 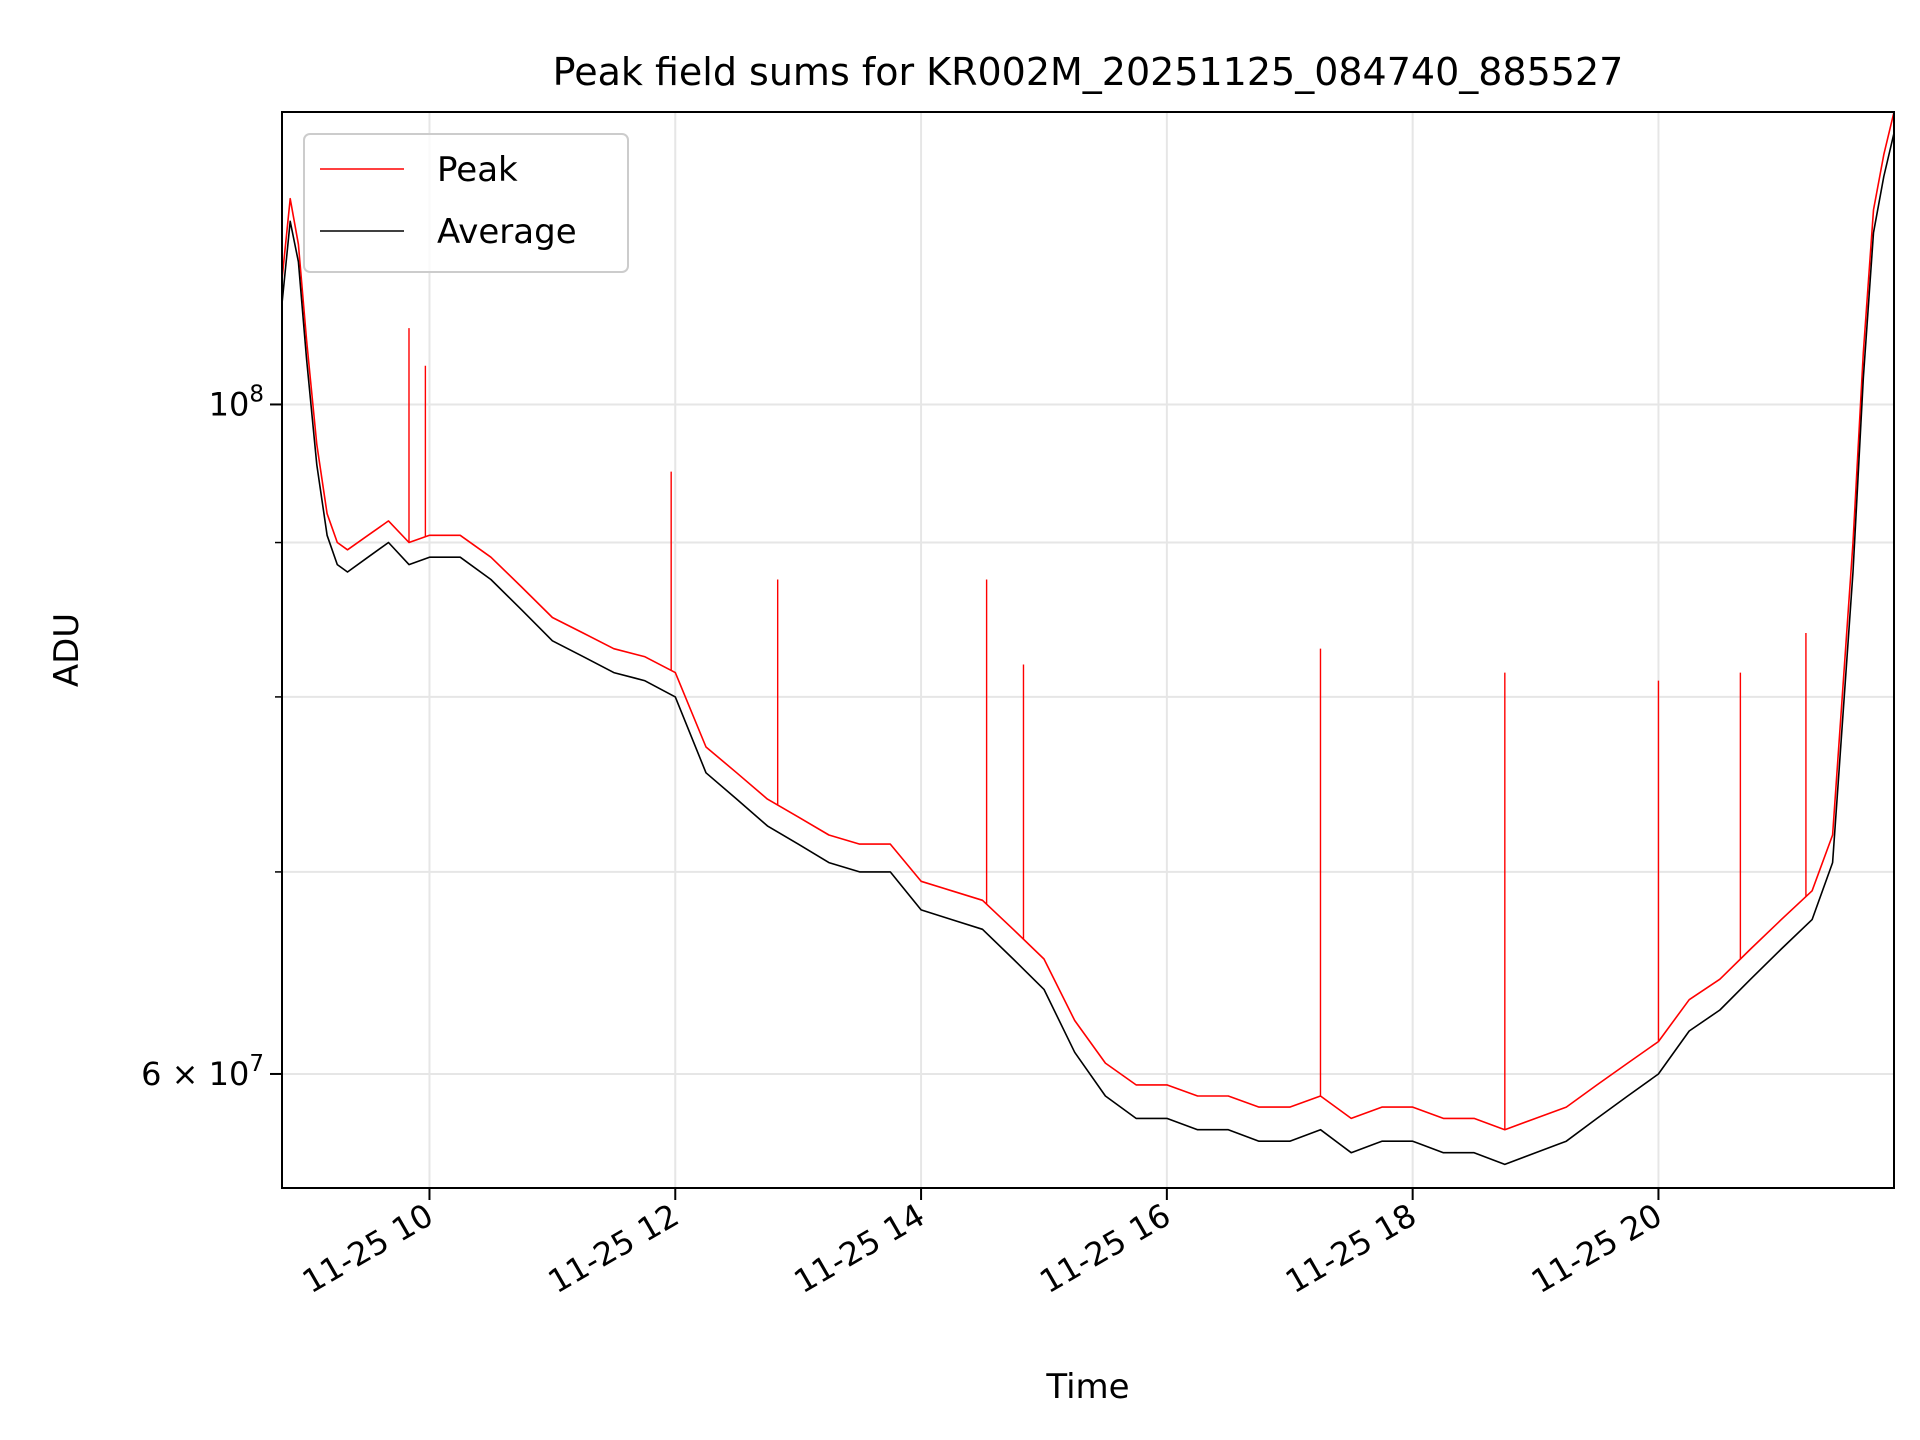 What do you see at coordinates (211, 737) in the screenshot?
I see `y-axis: 108 6 × 107` at bounding box center [211, 737].